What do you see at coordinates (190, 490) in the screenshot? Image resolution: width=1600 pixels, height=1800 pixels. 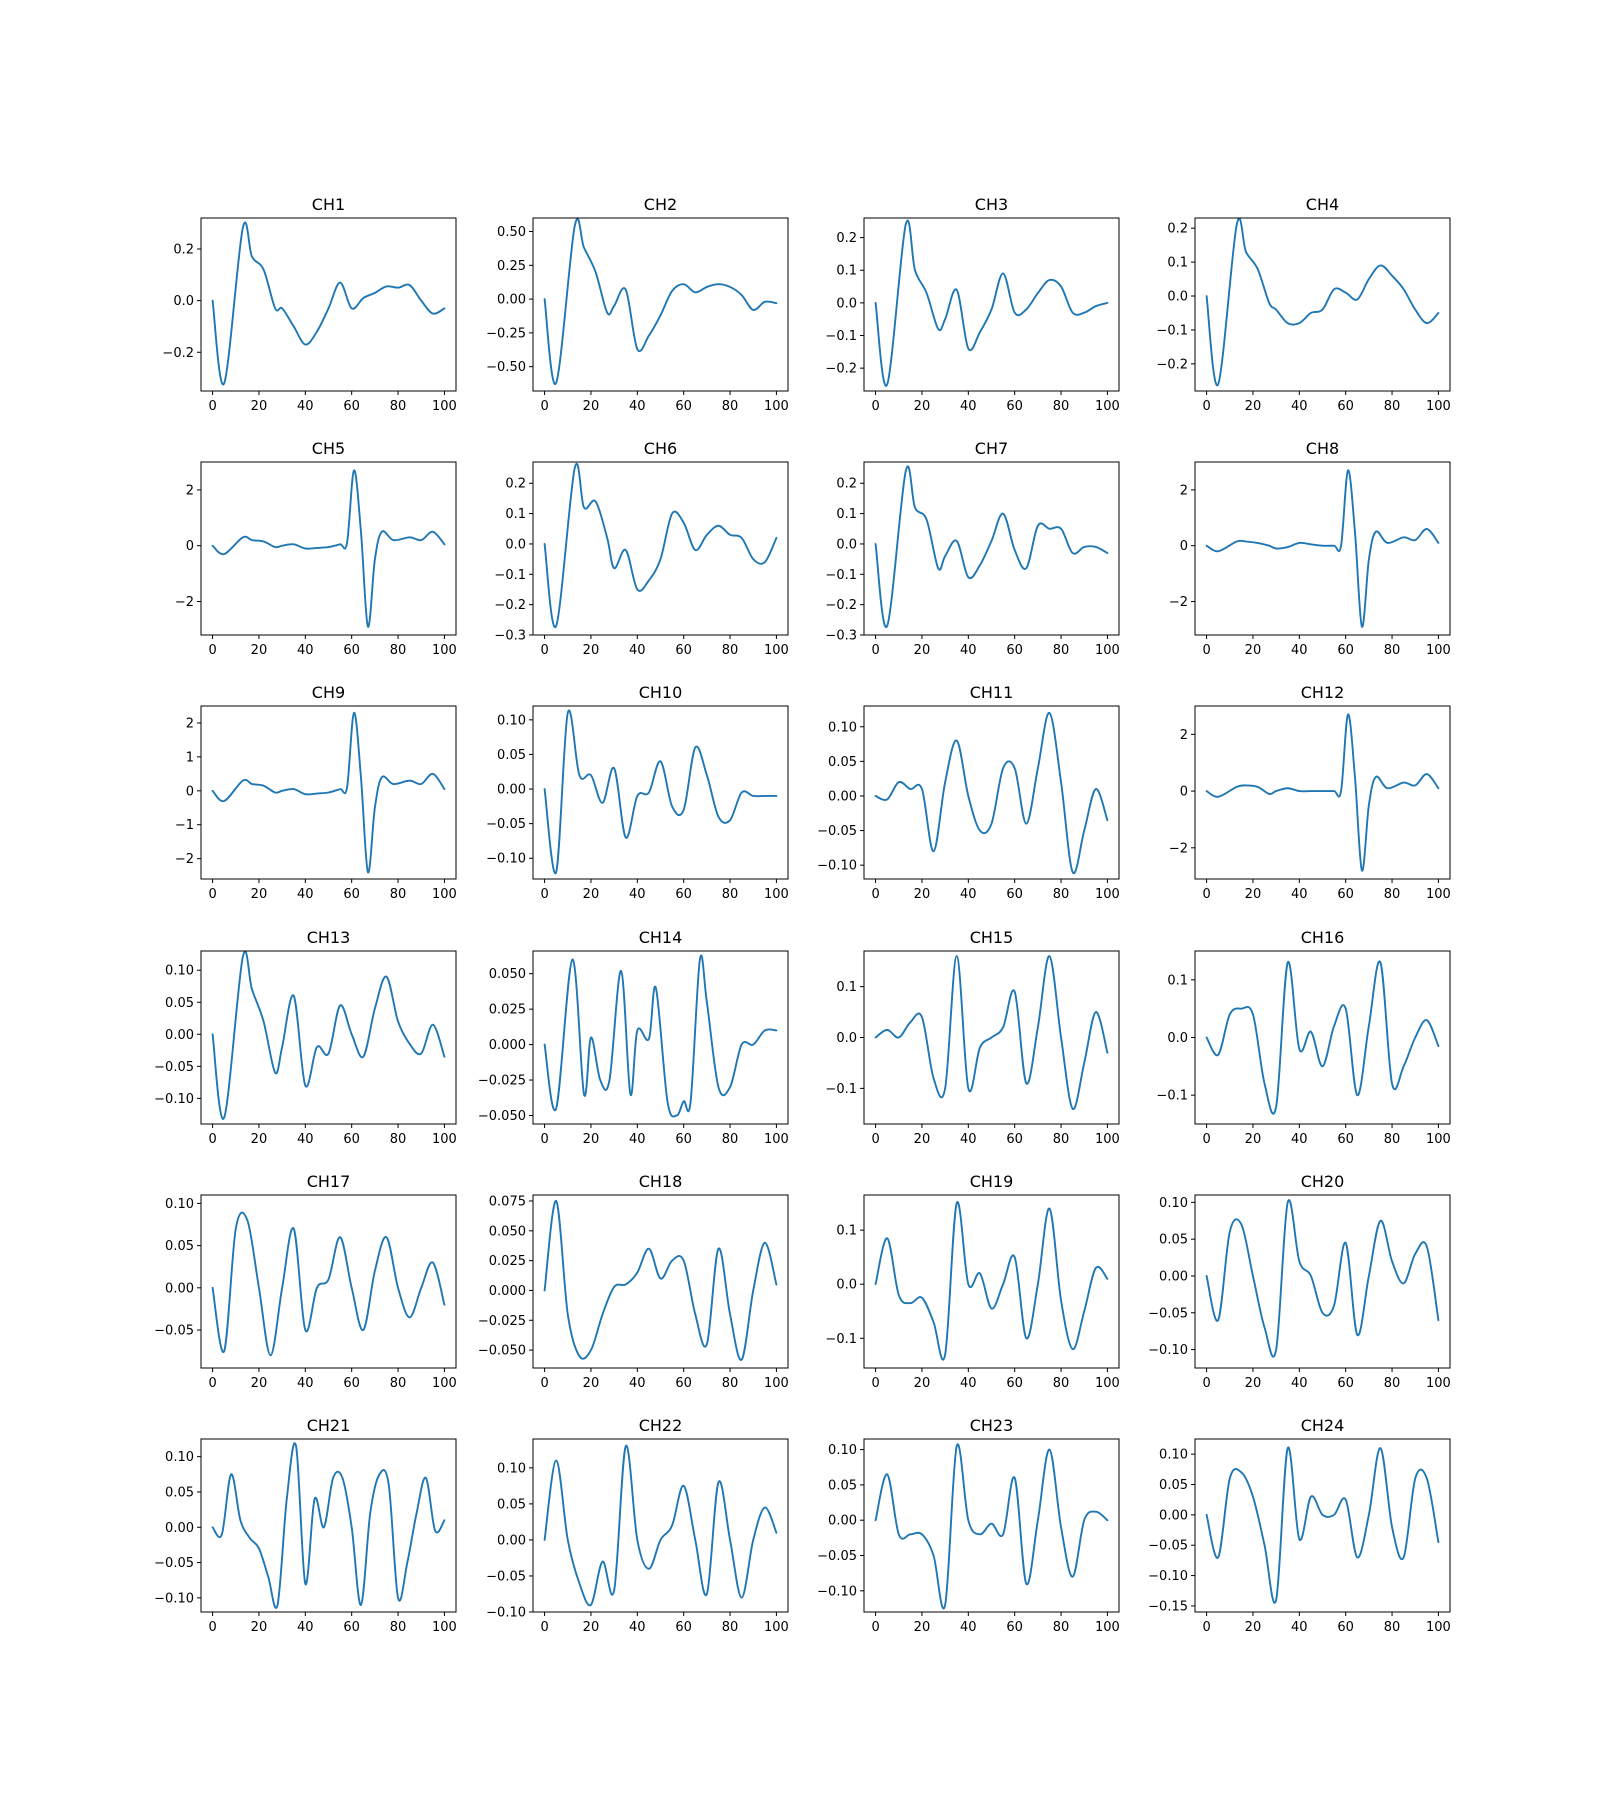 I see `y-tick-label: 2` at bounding box center [190, 490].